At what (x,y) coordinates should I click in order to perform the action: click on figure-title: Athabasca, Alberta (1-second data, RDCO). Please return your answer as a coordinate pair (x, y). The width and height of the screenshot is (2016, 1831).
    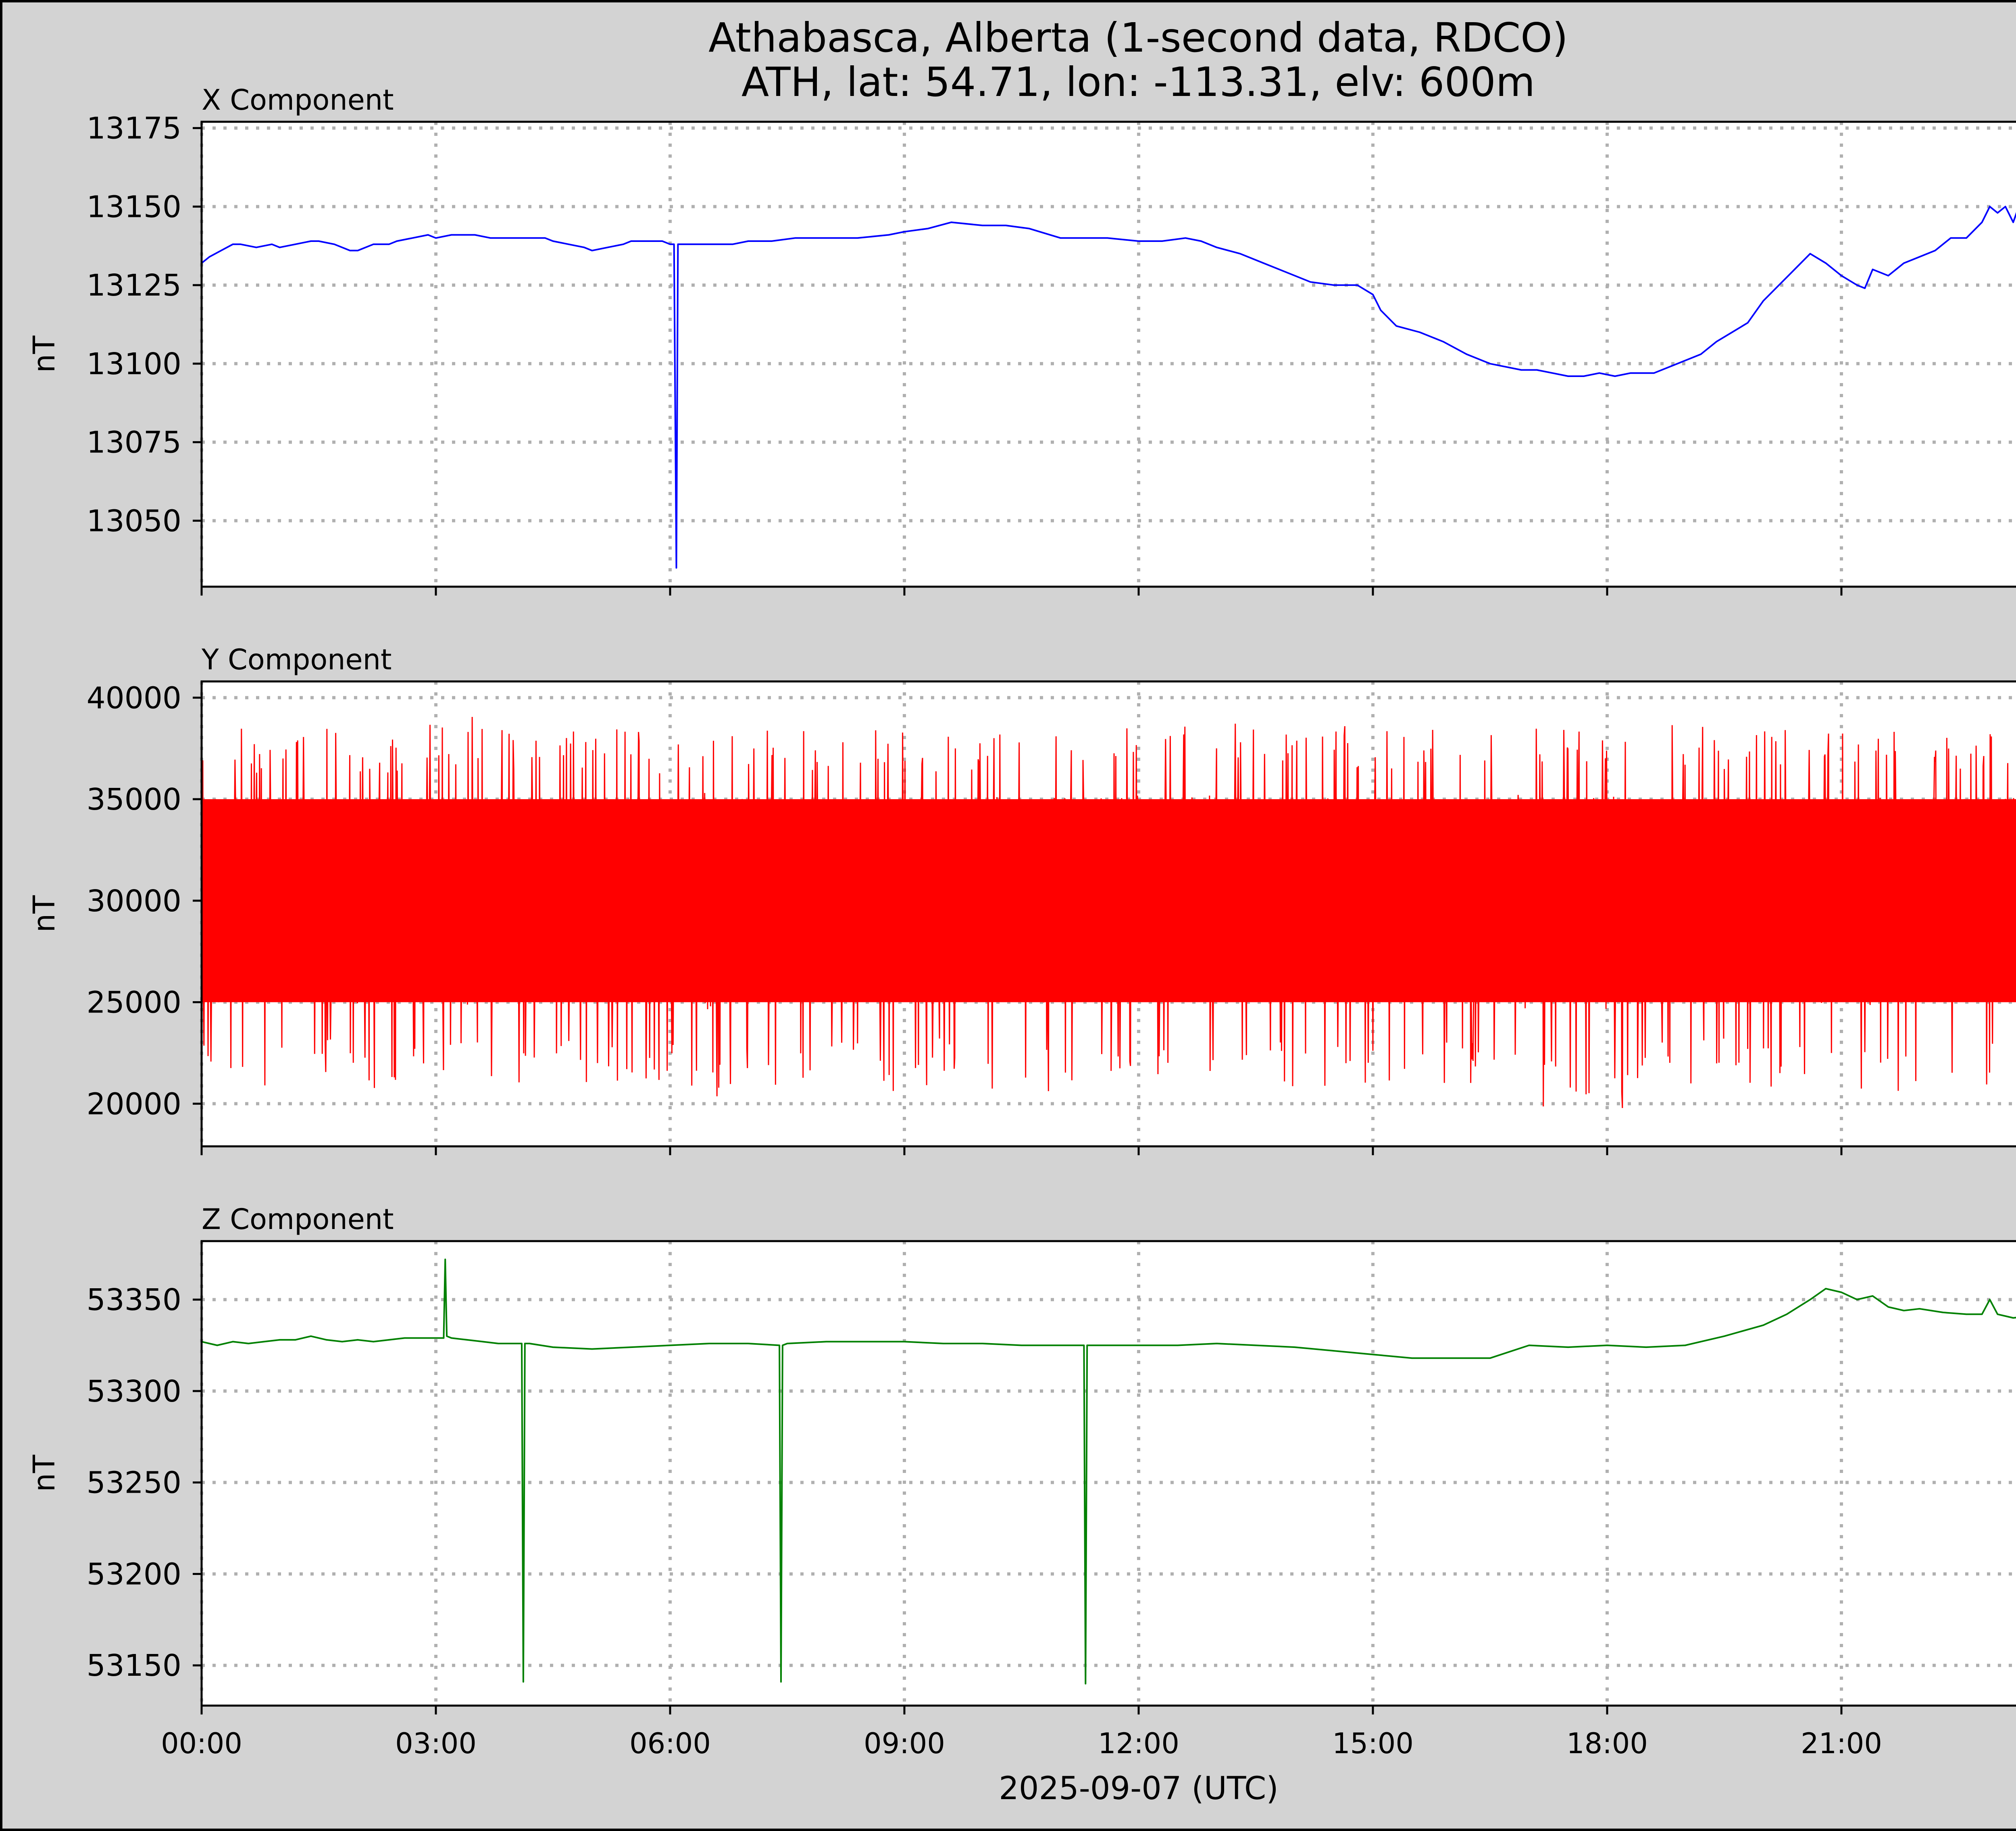
    Looking at the image, I should click on (1138, 37).